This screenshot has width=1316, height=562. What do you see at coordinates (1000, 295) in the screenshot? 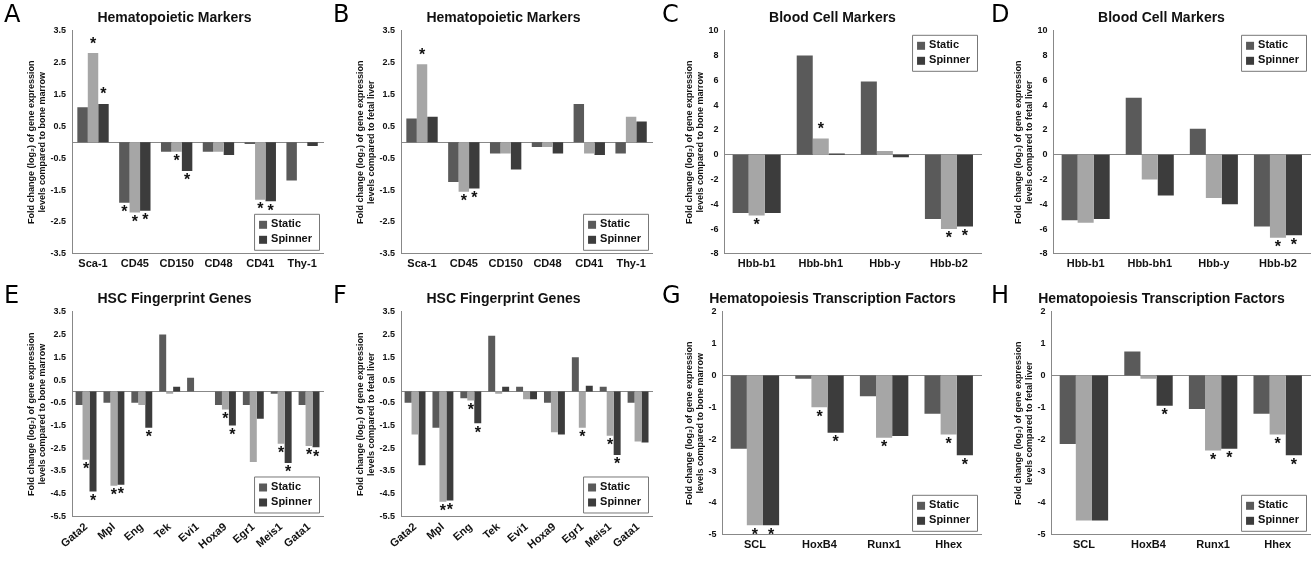
I see `text: H` at bounding box center [1000, 295].